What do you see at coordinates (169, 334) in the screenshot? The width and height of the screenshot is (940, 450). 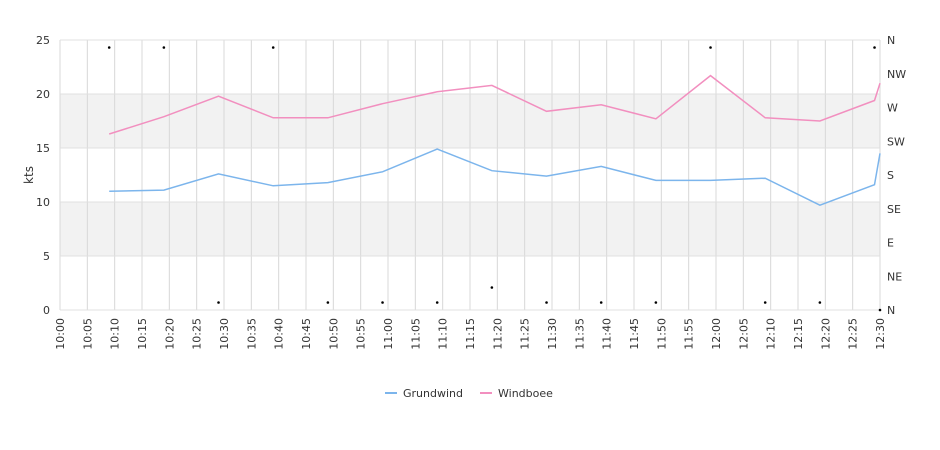 I see `x-tick-label: 10:20` at bounding box center [169, 334].